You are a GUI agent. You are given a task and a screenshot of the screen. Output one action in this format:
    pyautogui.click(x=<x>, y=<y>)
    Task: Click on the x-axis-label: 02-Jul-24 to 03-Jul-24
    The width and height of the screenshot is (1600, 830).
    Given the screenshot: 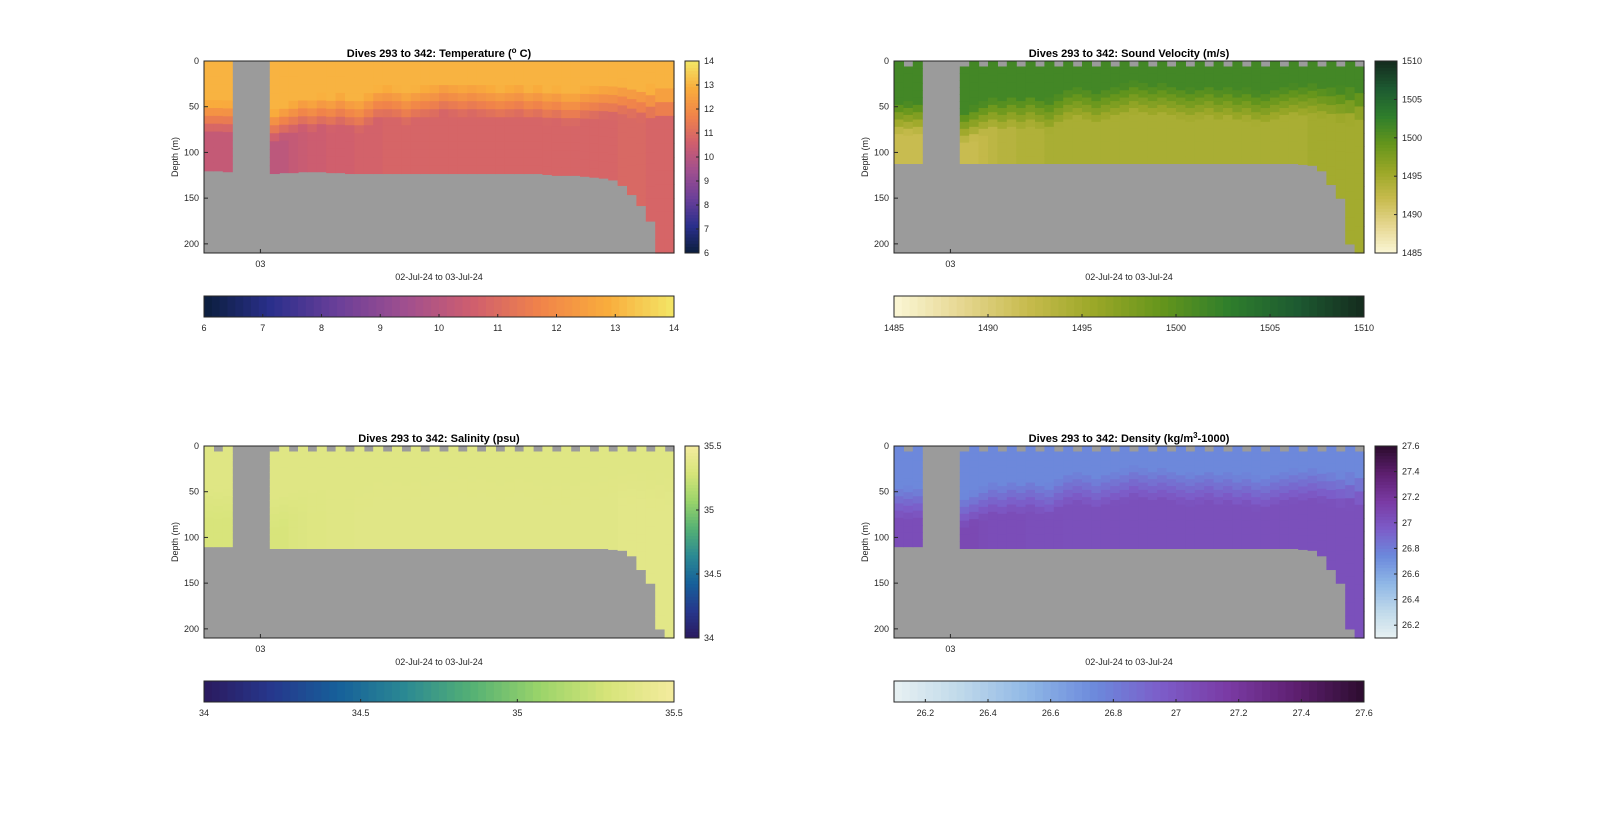 What is the action you would take?
    pyautogui.click(x=439, y=662)
    